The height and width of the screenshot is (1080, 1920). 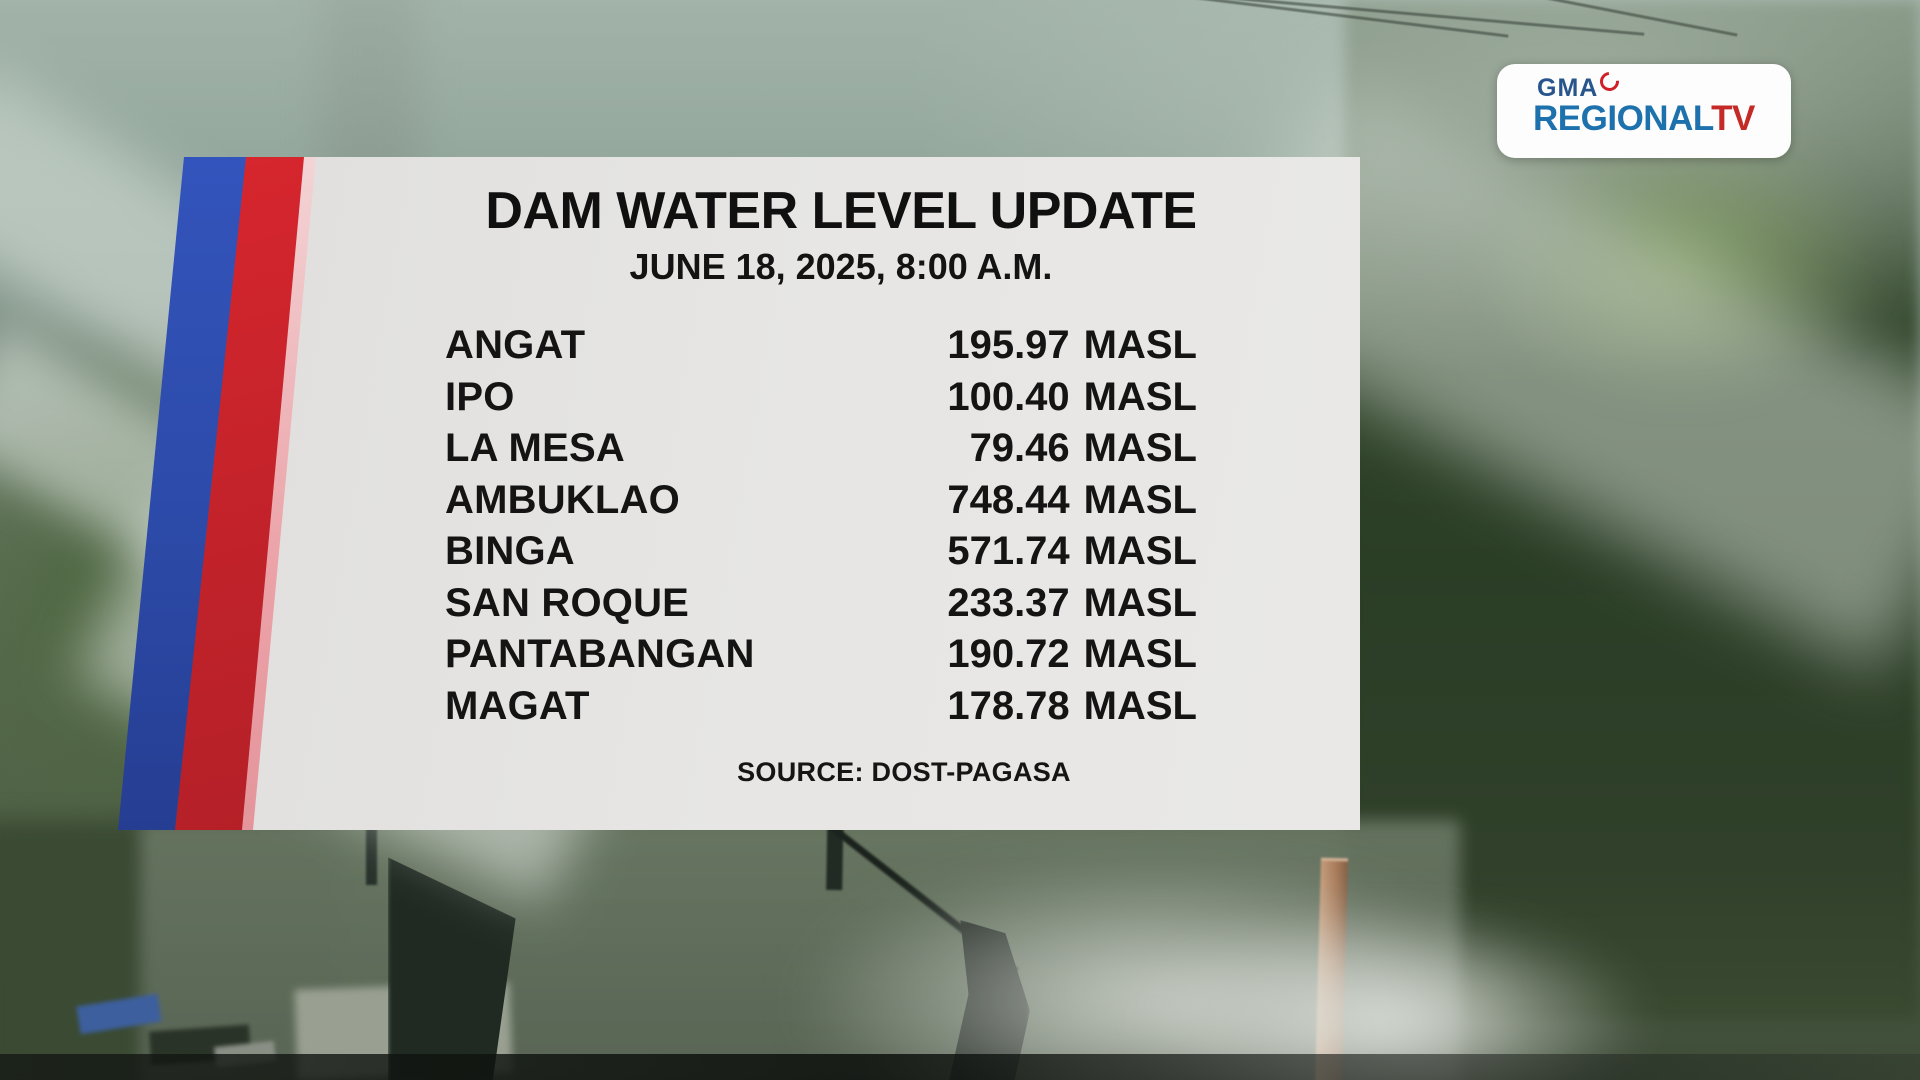 I want to click on source-label: SOURCE: DOST-PAGASA, so click(x=904, y=772).